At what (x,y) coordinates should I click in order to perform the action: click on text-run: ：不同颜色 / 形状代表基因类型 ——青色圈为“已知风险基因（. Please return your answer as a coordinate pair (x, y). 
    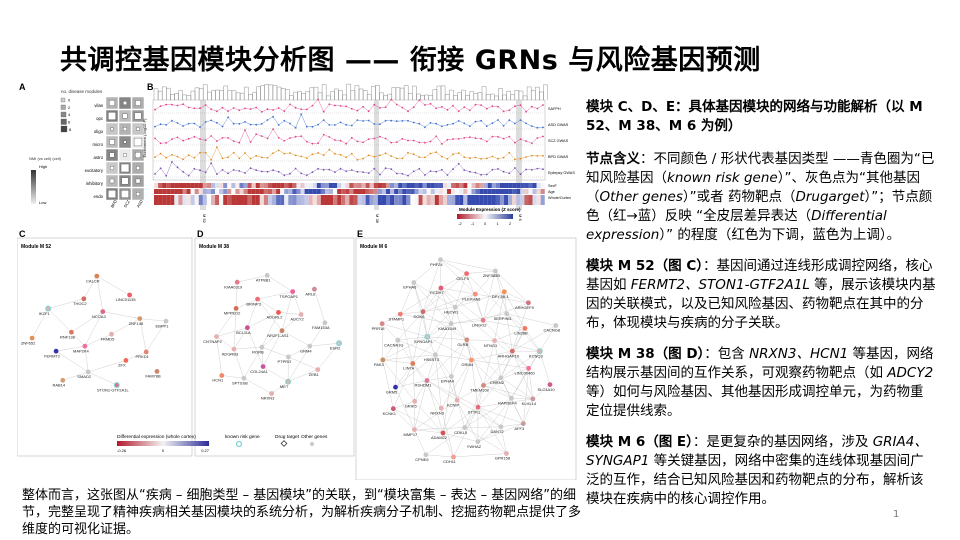
    Looking at the image, I should click on (760, 168).